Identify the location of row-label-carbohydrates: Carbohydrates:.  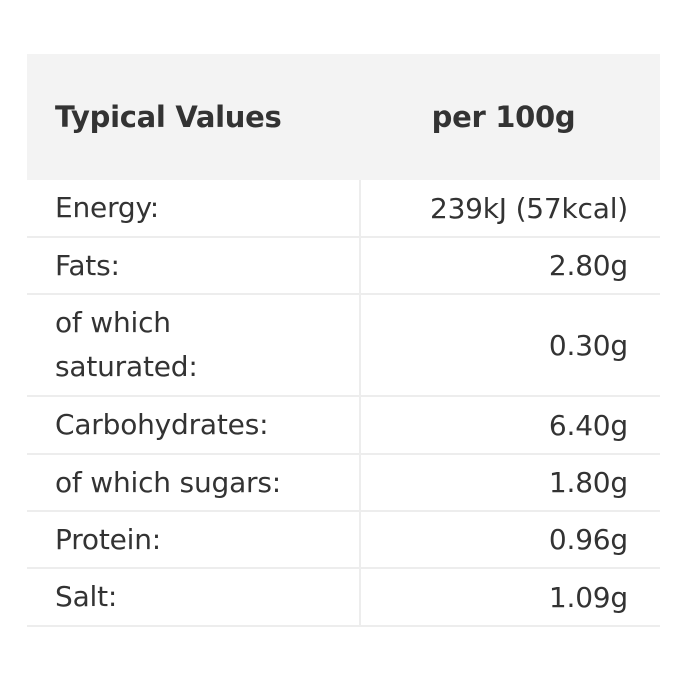
(194, 425).